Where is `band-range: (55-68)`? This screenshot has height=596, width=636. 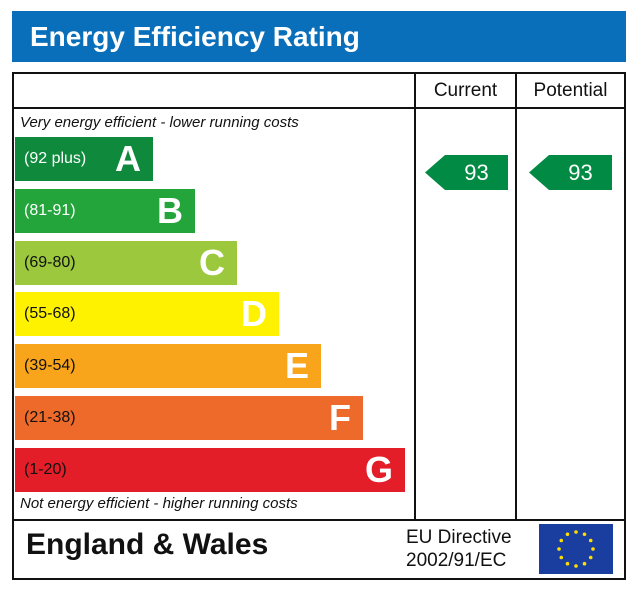 band-range: (55-68) is located at coordinates (50, 314).